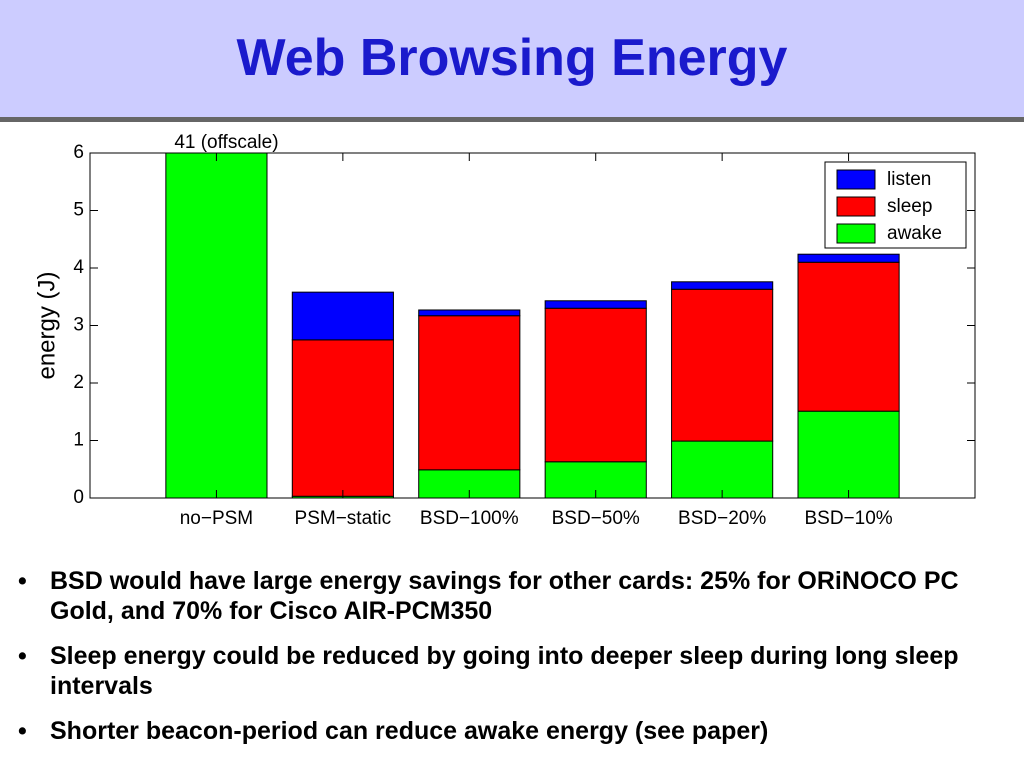  I want to click on y-tick-label: 5, so click(78, 210).